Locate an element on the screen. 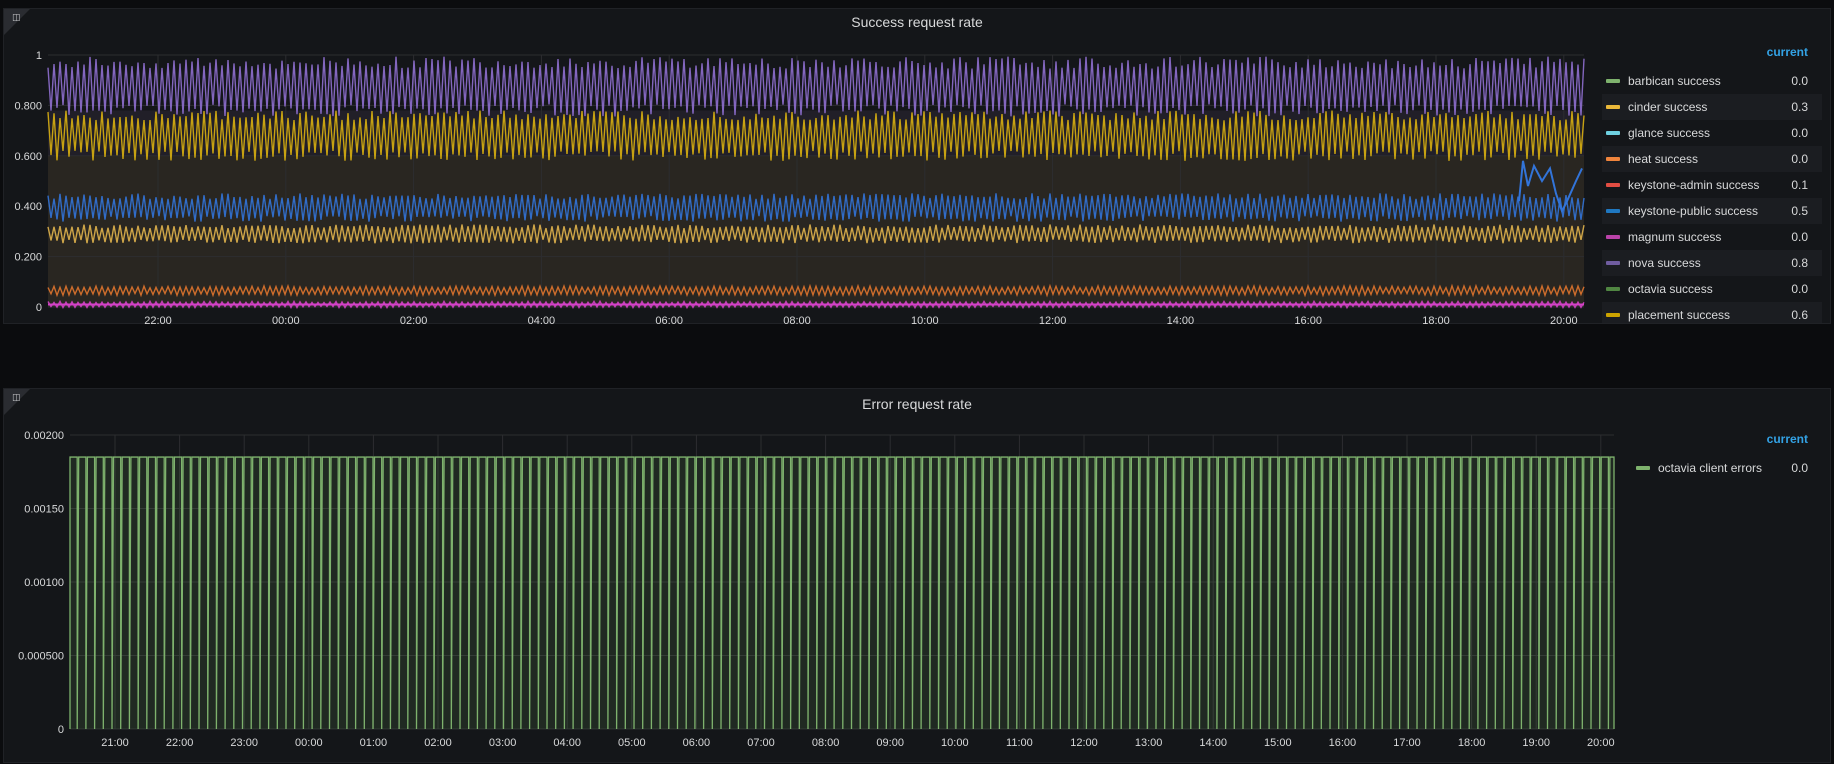  x-tick-label: 04:00 is located at coordinates (542, 320).